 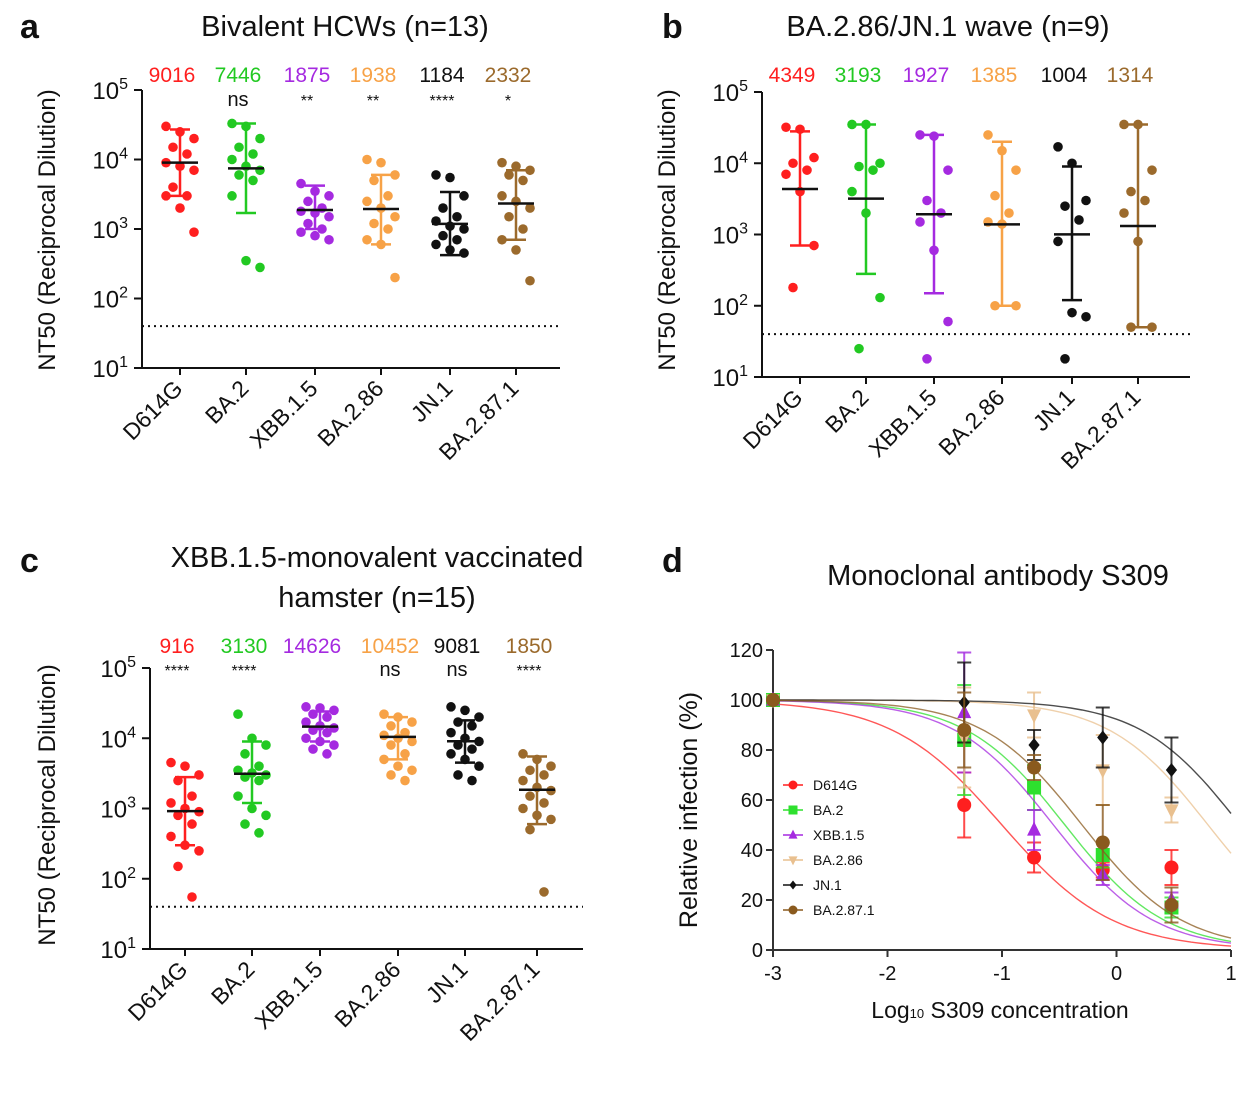 What do you see at coordinates (131, 803) in the screenshot?
I see `tick-exponent: 3` at bounding box center [131, 803].